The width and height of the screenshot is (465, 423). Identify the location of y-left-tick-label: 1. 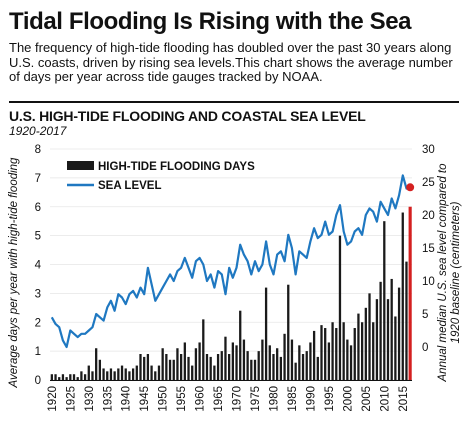
(38, 352).